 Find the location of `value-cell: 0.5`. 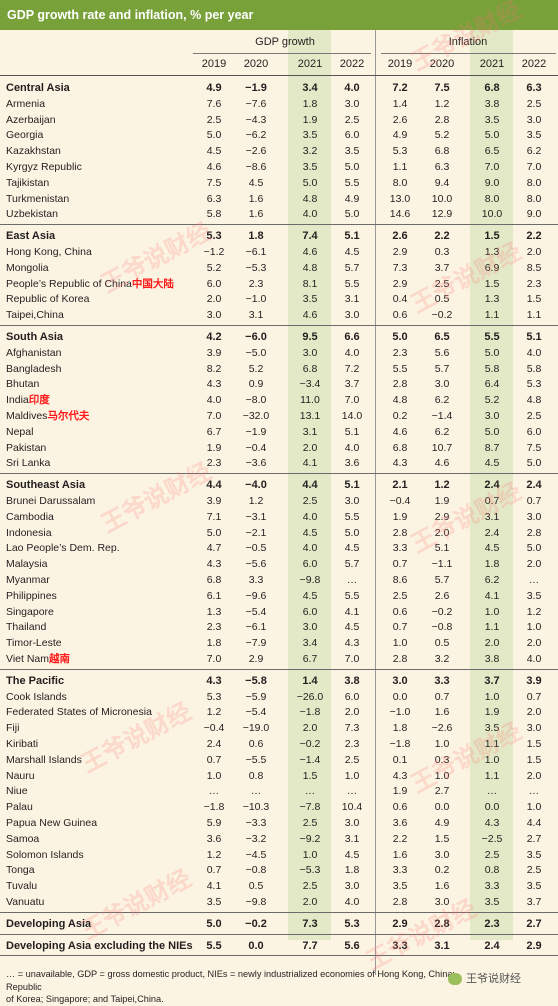

value-cell: 0.5 is located at coordinates (442, 299).